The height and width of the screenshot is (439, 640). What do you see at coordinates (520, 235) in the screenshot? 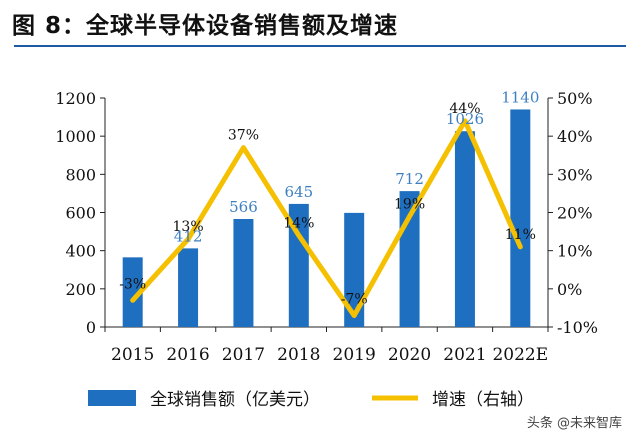
I see `growth-value-label: 11%` at bounding box center [520, 235].